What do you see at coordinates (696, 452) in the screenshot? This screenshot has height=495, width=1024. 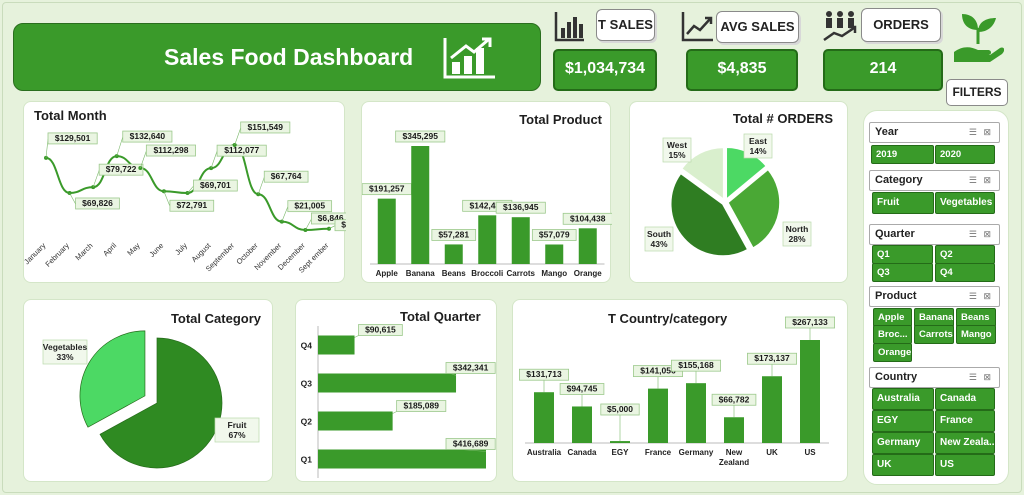 I see `x-tick-label: Germany` at bounding box center [696, 452].